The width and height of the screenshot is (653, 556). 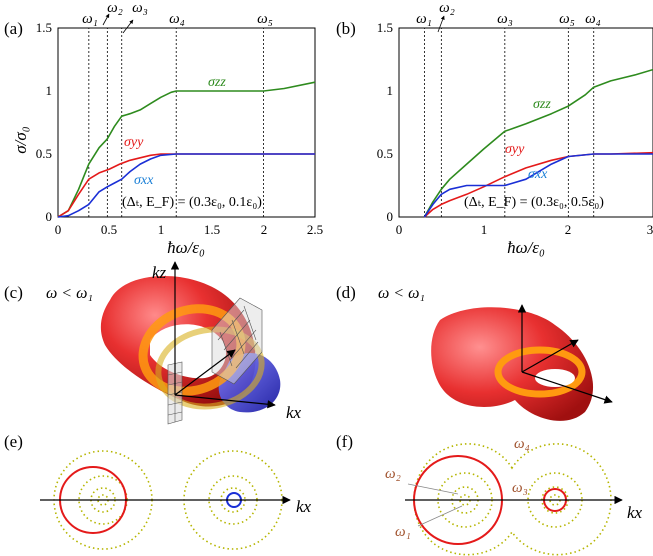 What do you see at coordinates (109, 229) in the screenshot?
I see `xtick-label: 0.5` at bounding box center [109, 229].